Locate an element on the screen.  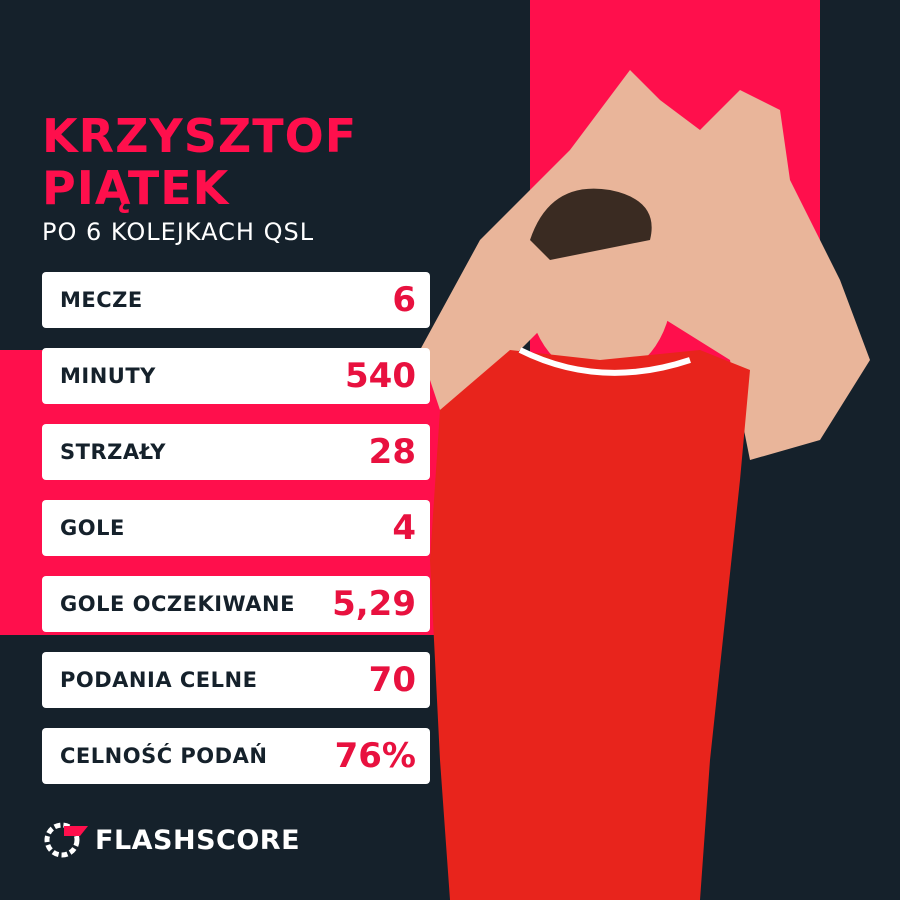
stat-value: 6 is located at coordinates (404, 300).